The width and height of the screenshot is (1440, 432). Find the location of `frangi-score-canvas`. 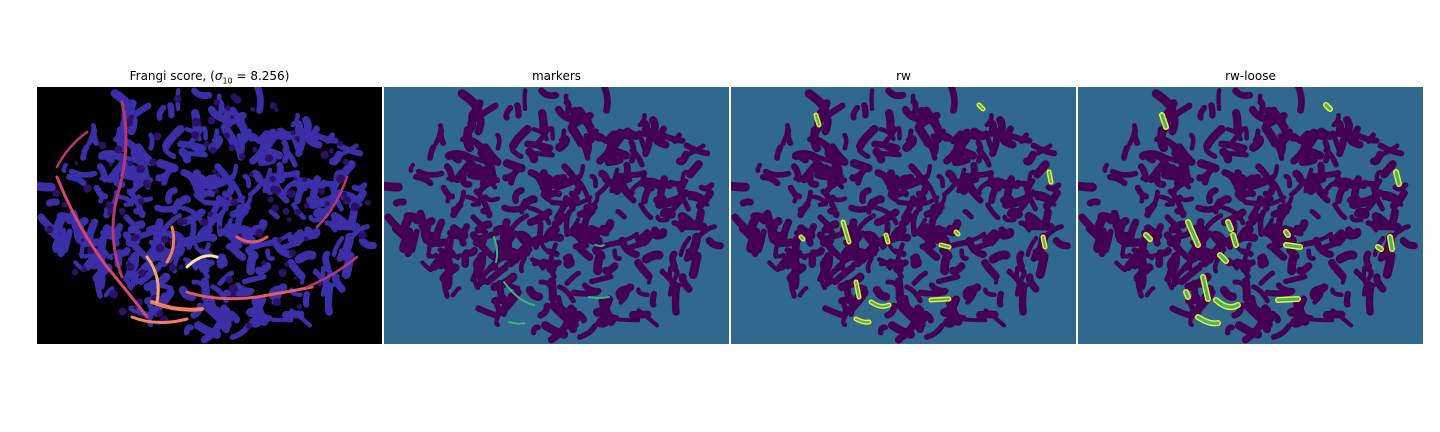

frangi-score-canvas is located at coordinates (209, 215).